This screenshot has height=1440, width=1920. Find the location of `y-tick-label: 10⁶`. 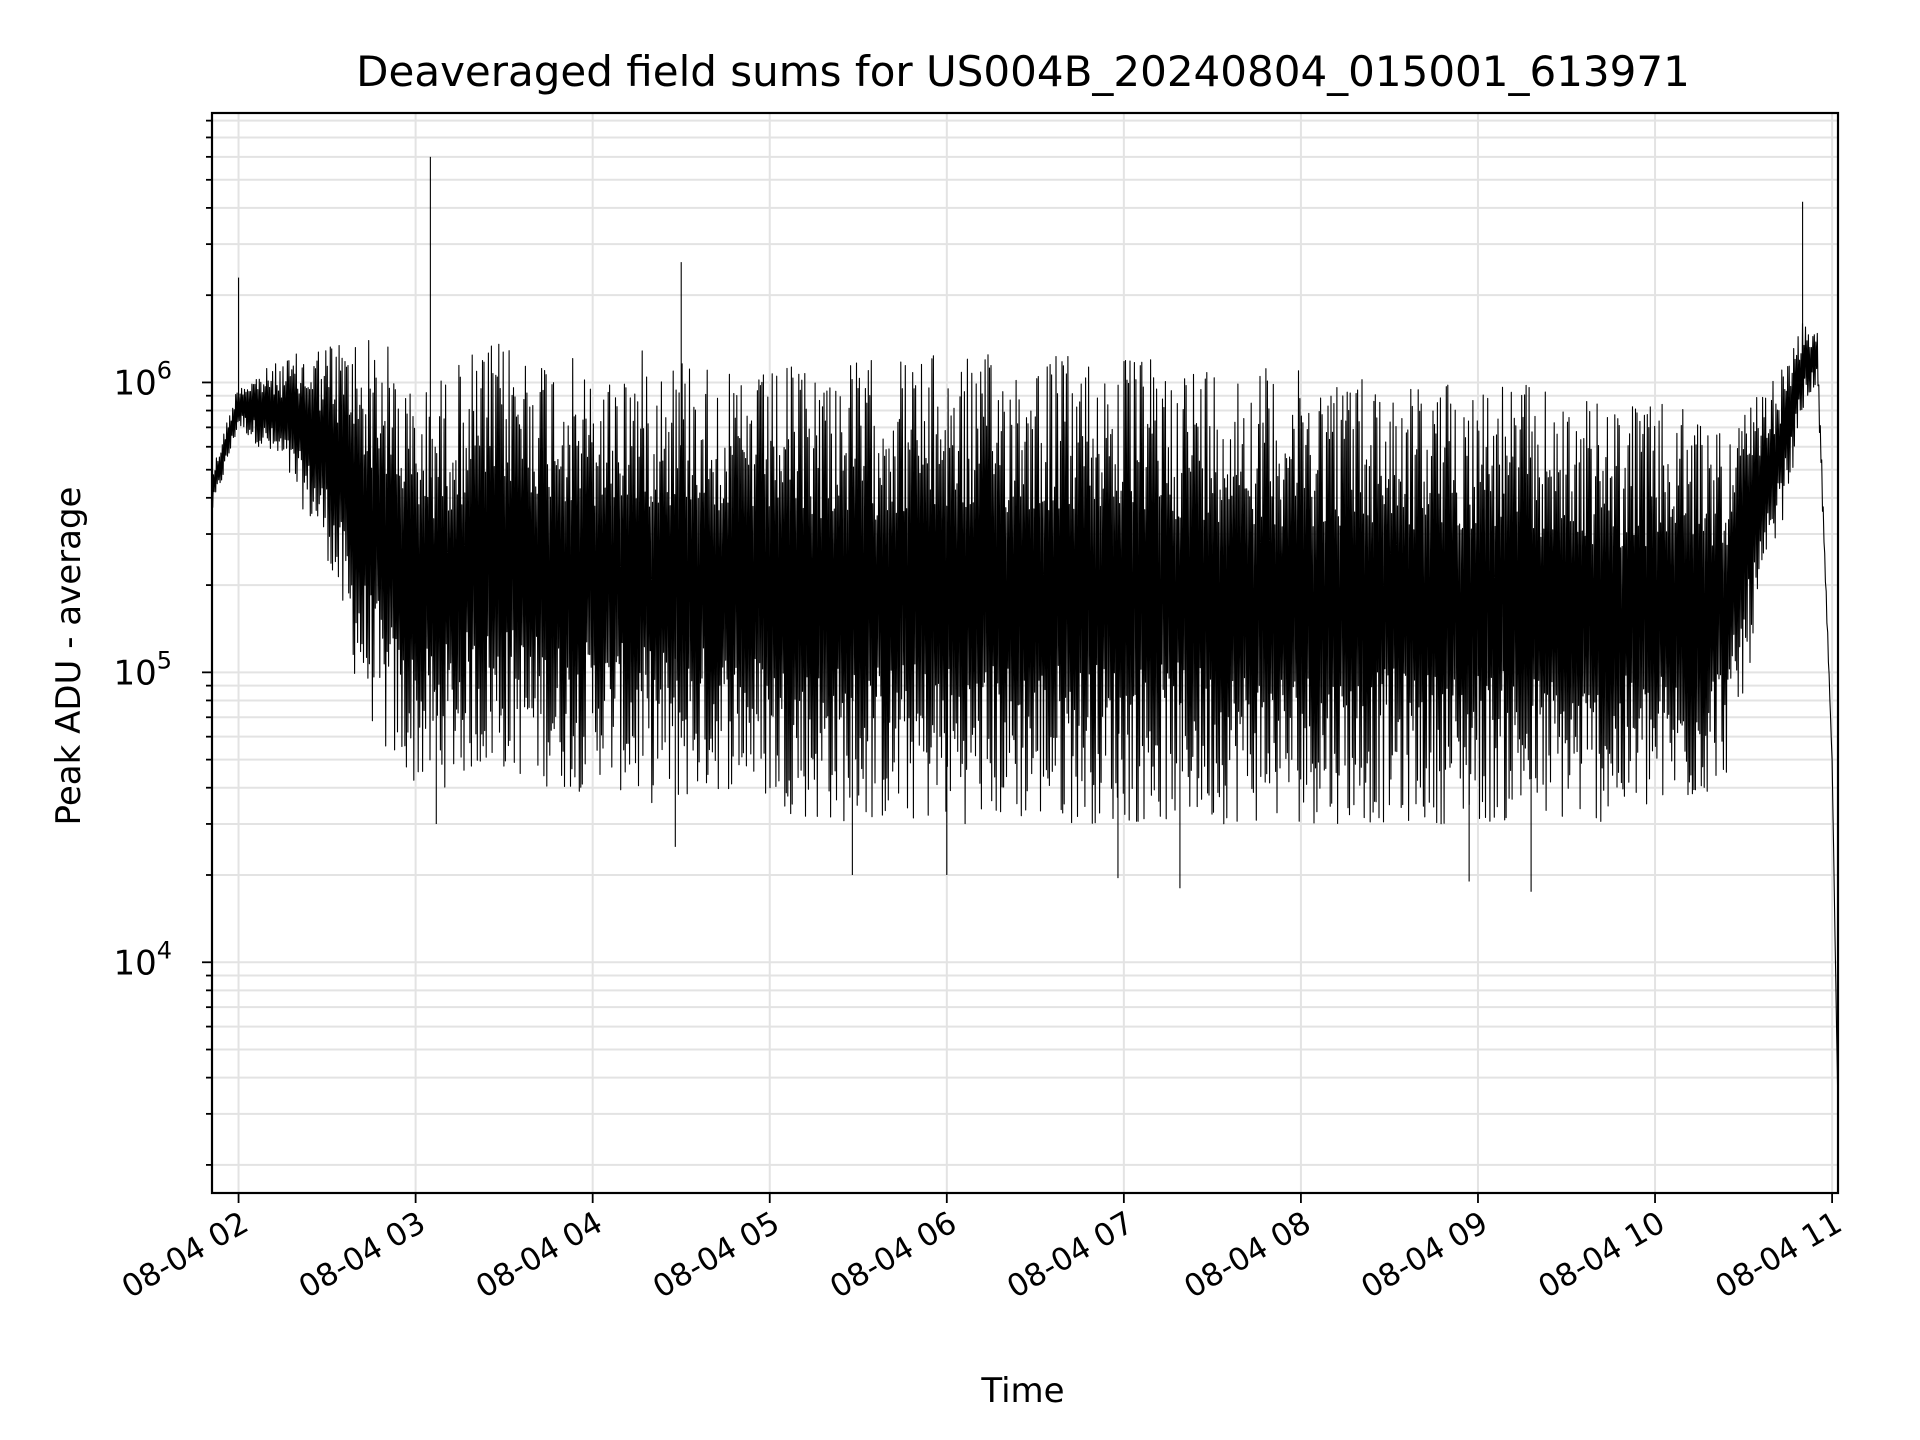

y-tick-label: 10⁶ is located at coordinates (142, 379).